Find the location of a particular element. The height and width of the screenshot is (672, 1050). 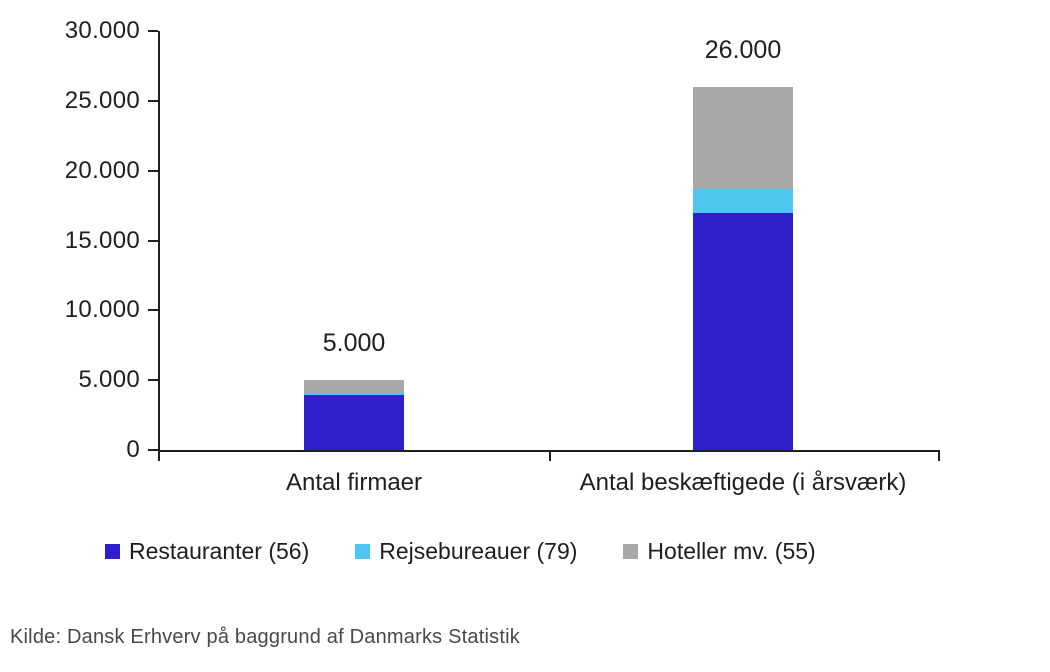

y-axis-tick-label: 15.000 is located at coordinates (102, 240).